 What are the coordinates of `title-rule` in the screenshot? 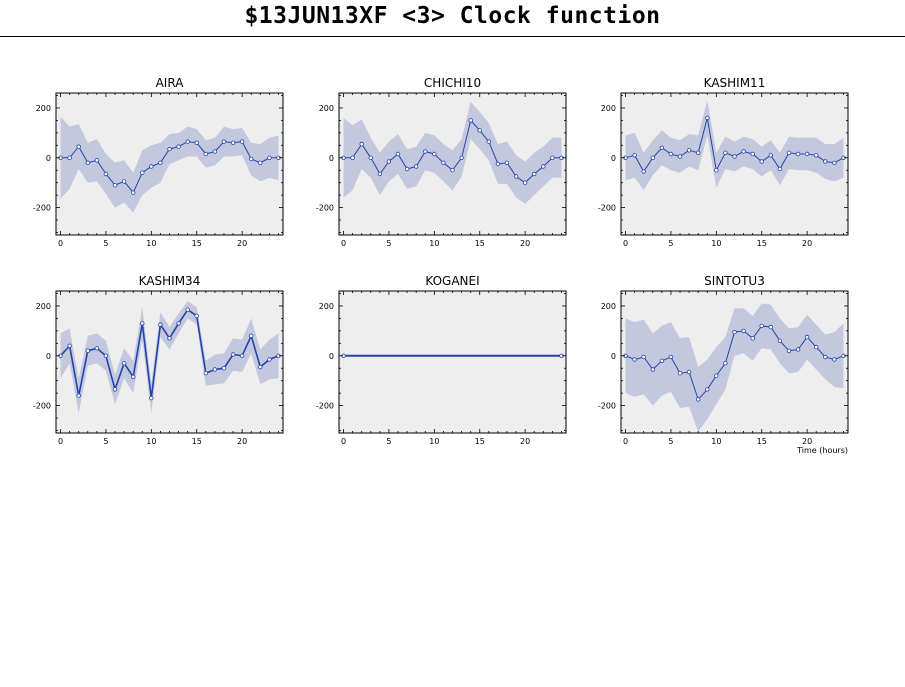 It's located at (452, 36).